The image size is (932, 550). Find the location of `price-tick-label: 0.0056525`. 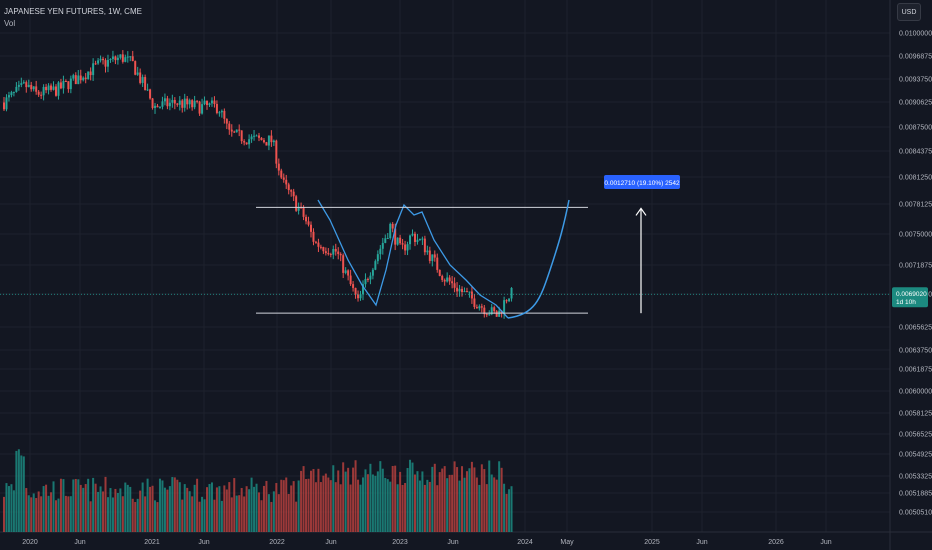

price-tick-label: 0.0056525 is located at coordinates (915, 435).